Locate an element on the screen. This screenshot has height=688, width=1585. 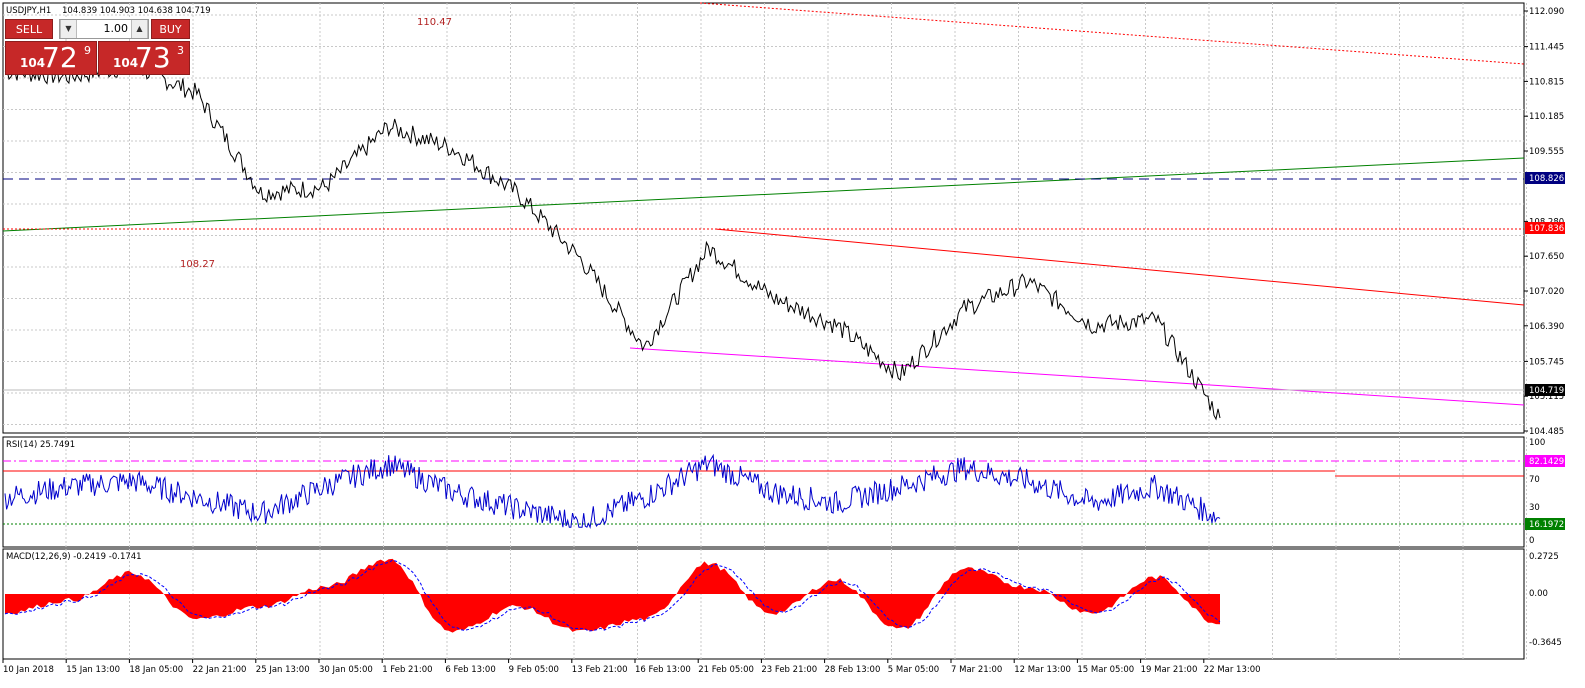
price-tick-label: 110.815 is located at coordinates (1546, 82).